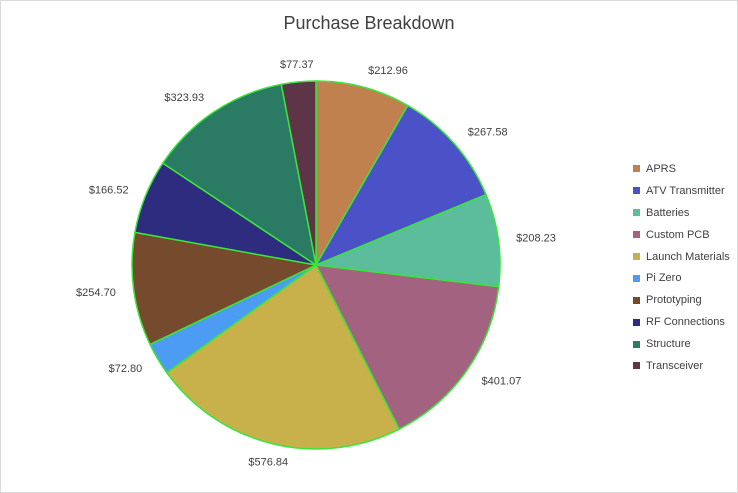 The image size is (738, 493). What do you see at coordinates (297, 65) in the screenshot?
I see `data-label: $77.37` at bounding box center [297, 65].